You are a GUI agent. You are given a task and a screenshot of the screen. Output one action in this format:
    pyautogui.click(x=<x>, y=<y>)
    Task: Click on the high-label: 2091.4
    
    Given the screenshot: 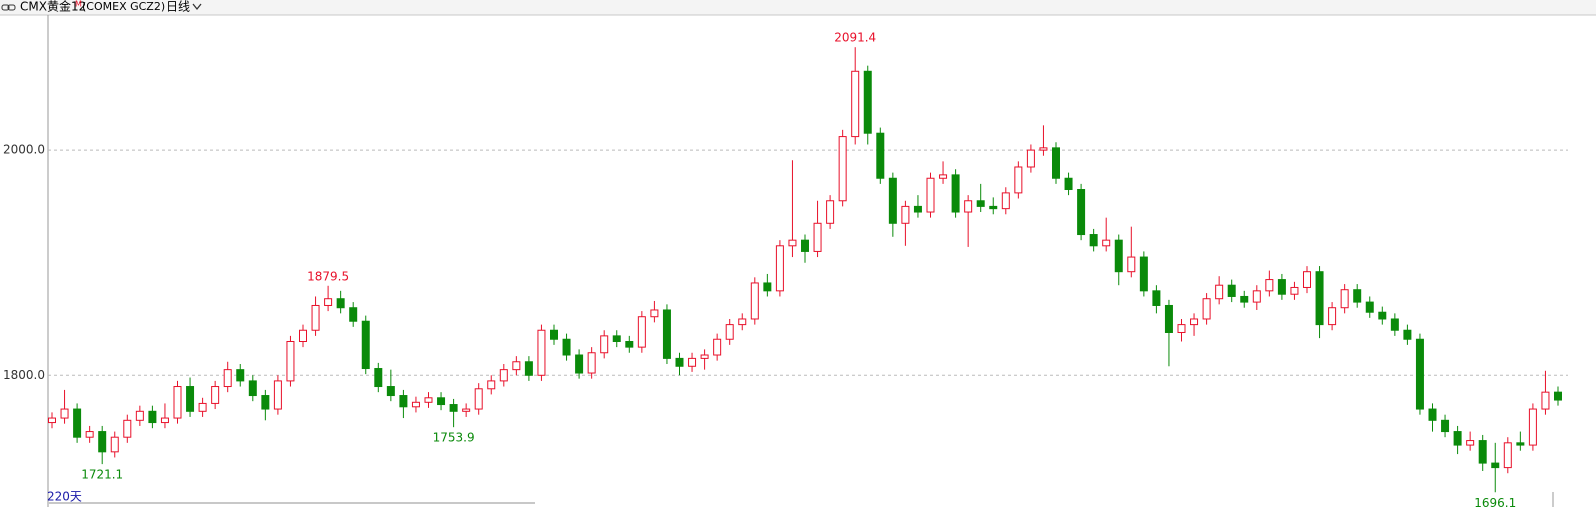 What is the action you would take?
    pyautogui.click(x=855, y=38)
    